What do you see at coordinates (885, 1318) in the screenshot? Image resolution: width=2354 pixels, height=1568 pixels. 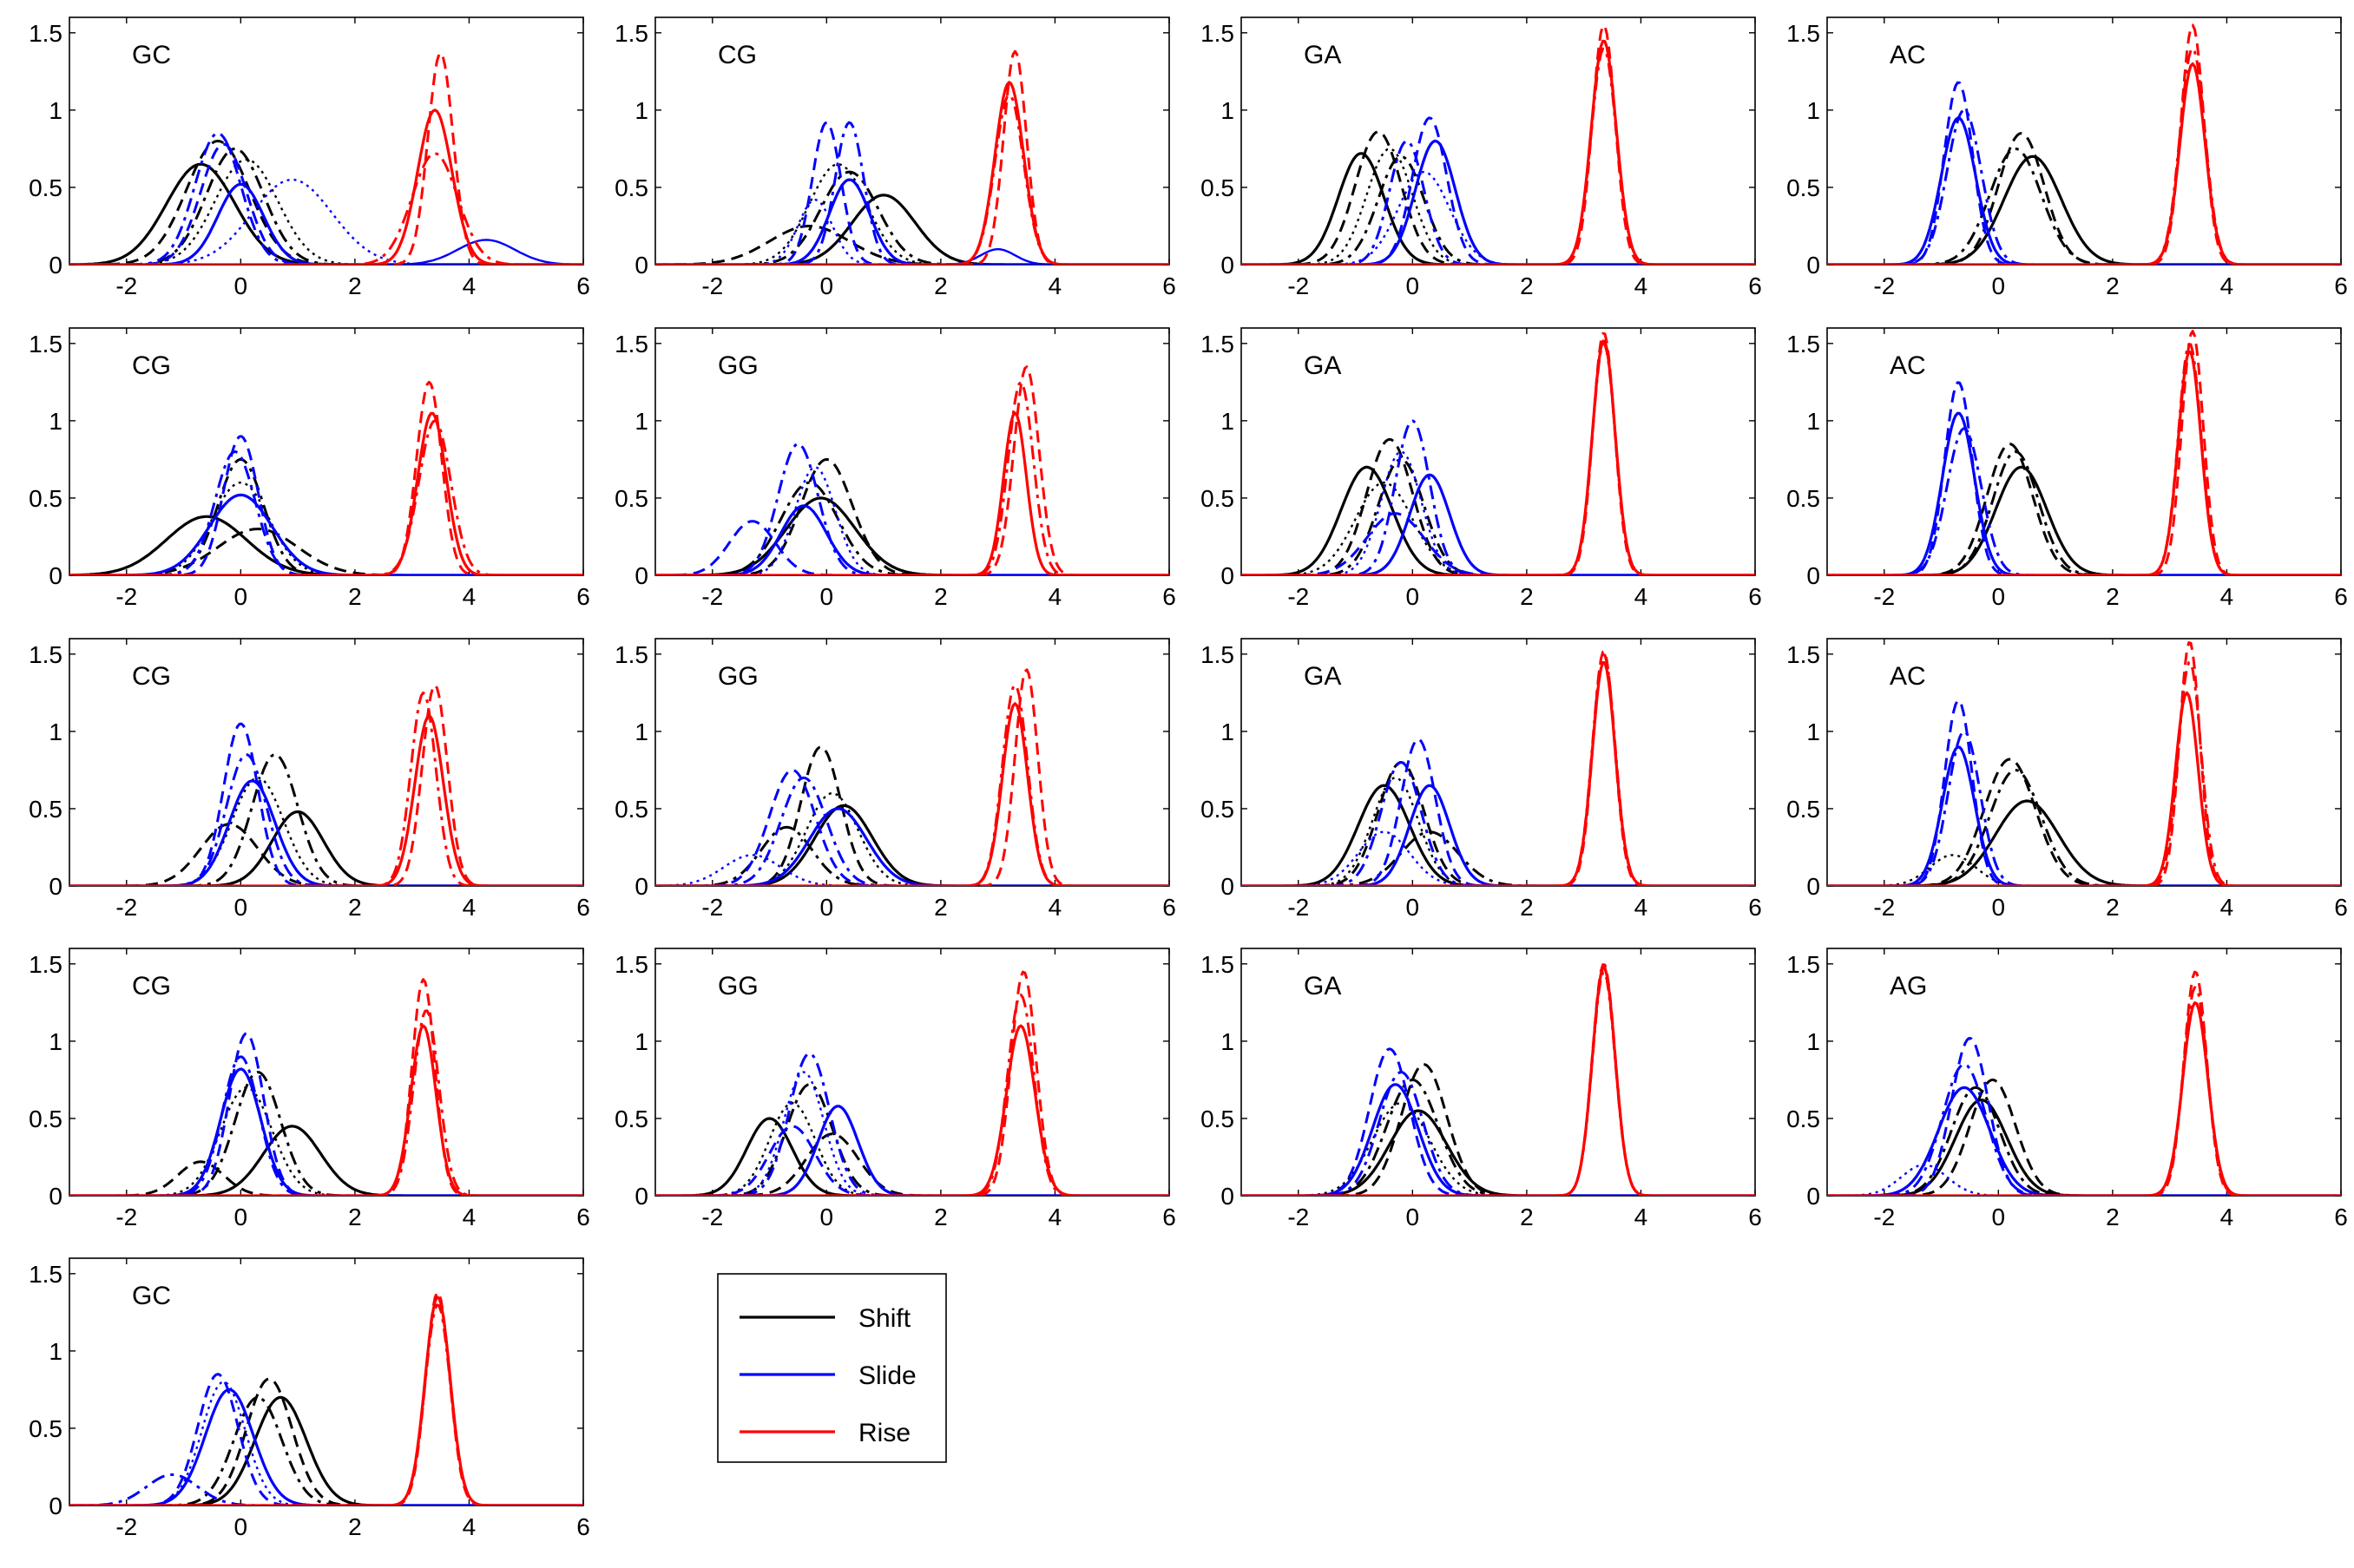 I see `legend-label-shift: Shift` at bounding box center [885, 1318].